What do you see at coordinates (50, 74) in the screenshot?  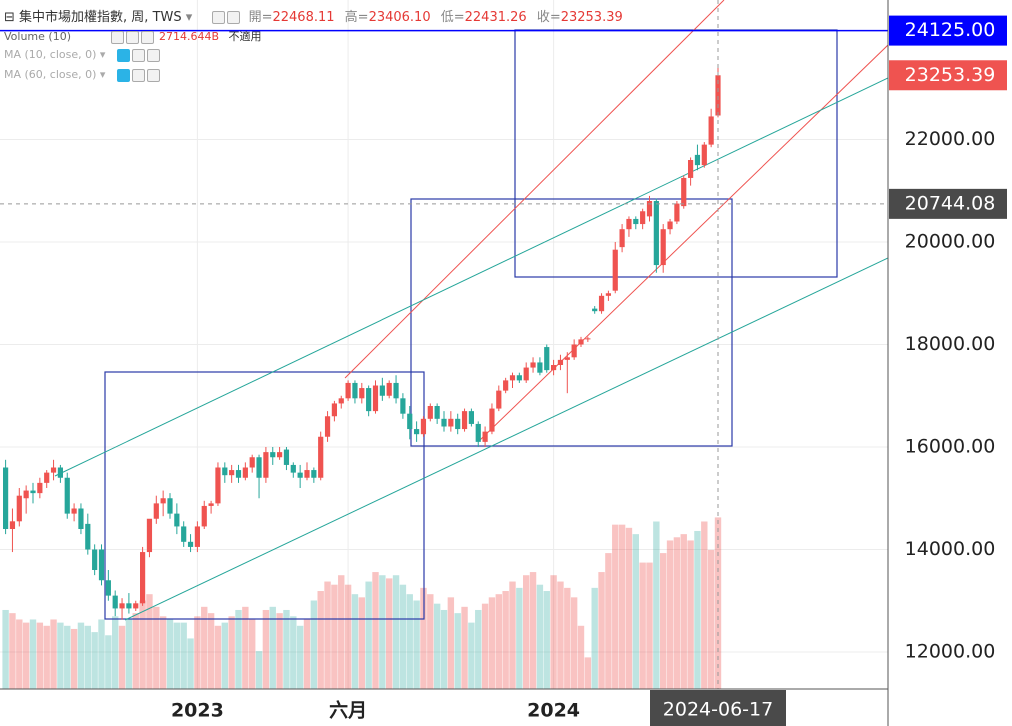 I see `ma-label: MA (60, close, 0)` at bounding box center [50, 74].